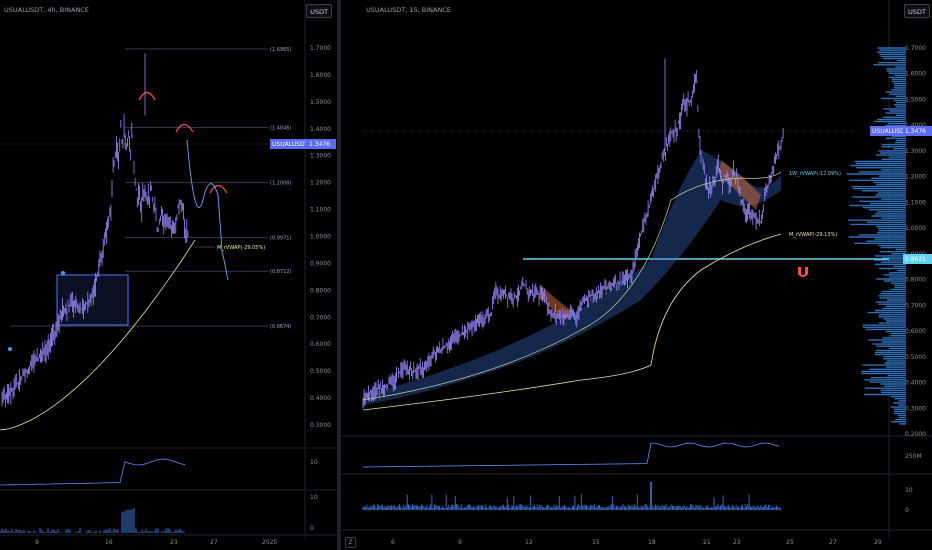  I want to click on left-shoulder-arc, so click(147, 96).